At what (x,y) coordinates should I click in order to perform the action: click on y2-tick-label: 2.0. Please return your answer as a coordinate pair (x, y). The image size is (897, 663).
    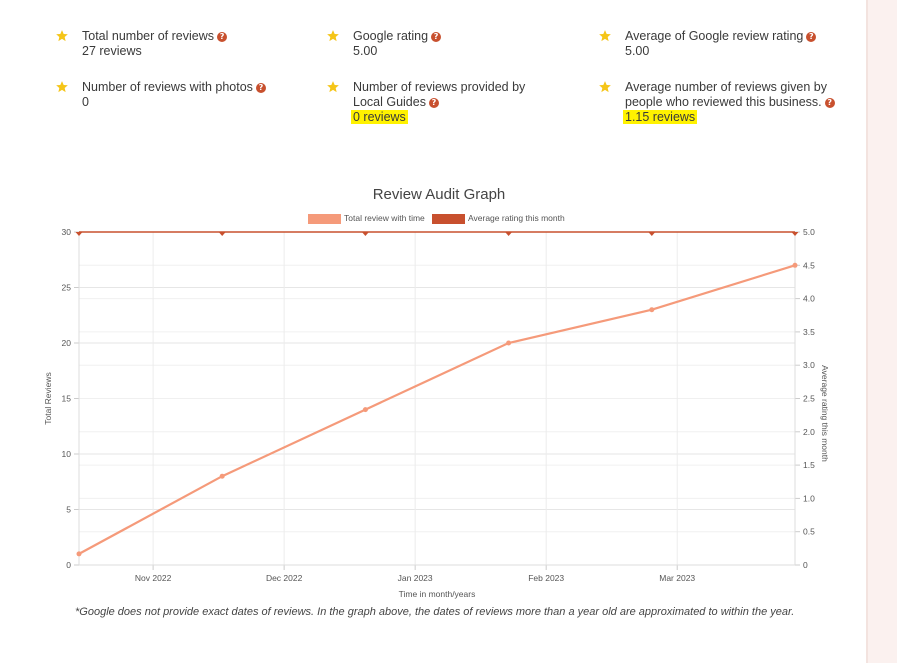
    Looking at the image, I should click on (809, 432).